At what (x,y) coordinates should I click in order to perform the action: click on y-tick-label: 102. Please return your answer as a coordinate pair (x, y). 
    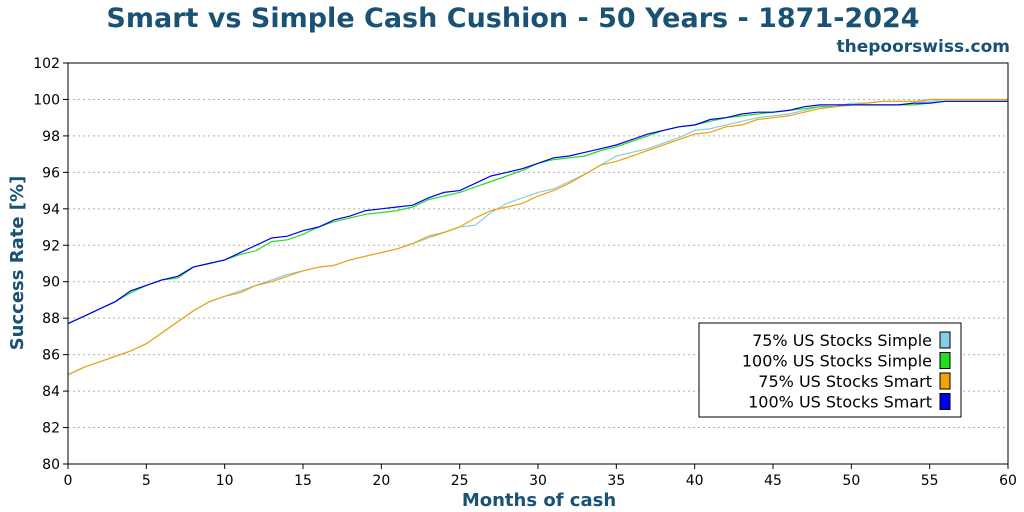
    Looking at the image, I should click on (46, 64).